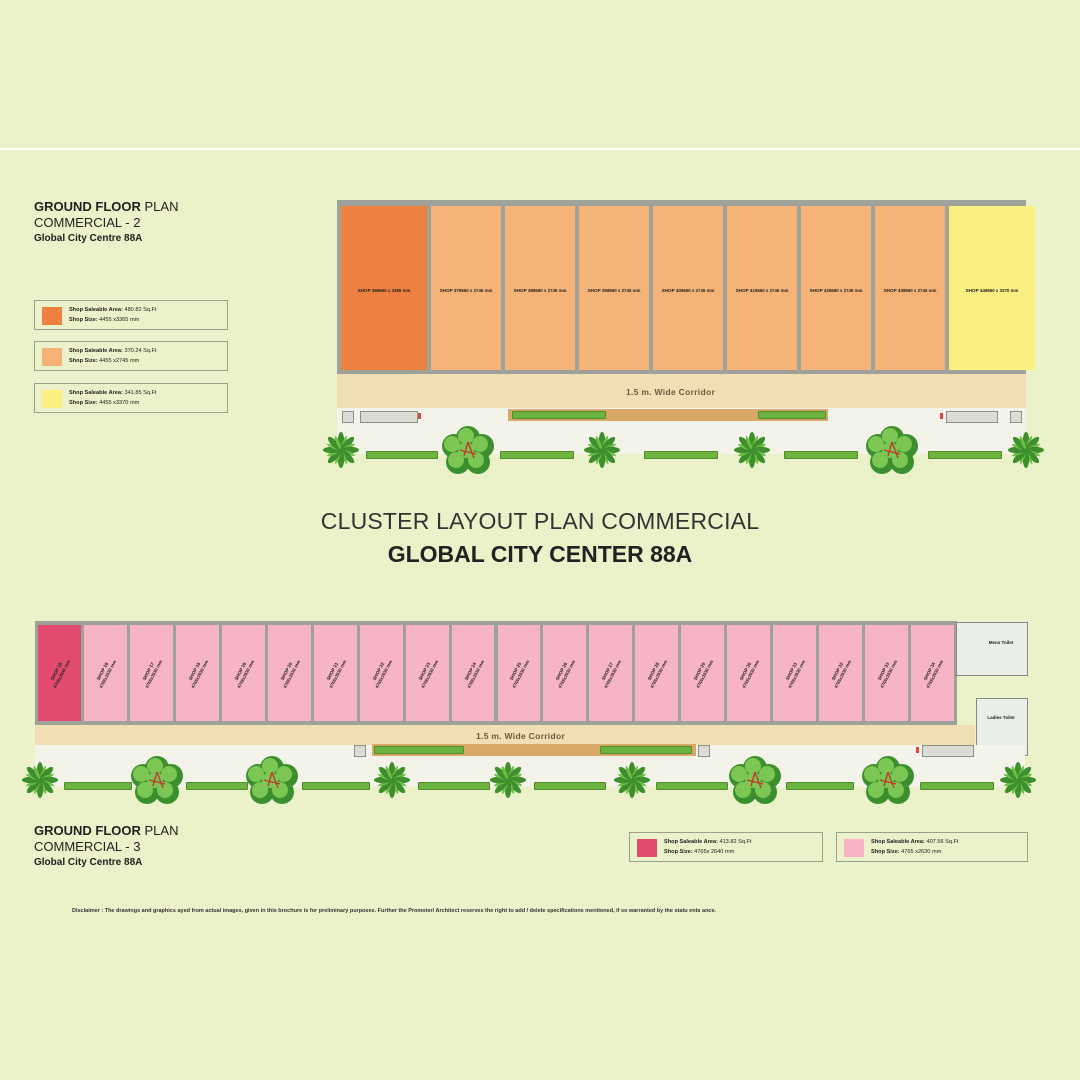  I want to click on legend-area-value: 413.82 Sq.Ft, so click(735, 842).